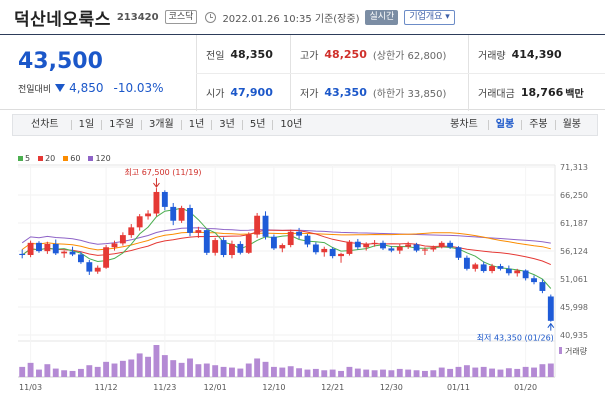 This screenshot has height=414, width=605. What do you see at coordinates (345, 54) in the screenshot?
I see `stat-value: 48,250` at bounding box center [345, 54].